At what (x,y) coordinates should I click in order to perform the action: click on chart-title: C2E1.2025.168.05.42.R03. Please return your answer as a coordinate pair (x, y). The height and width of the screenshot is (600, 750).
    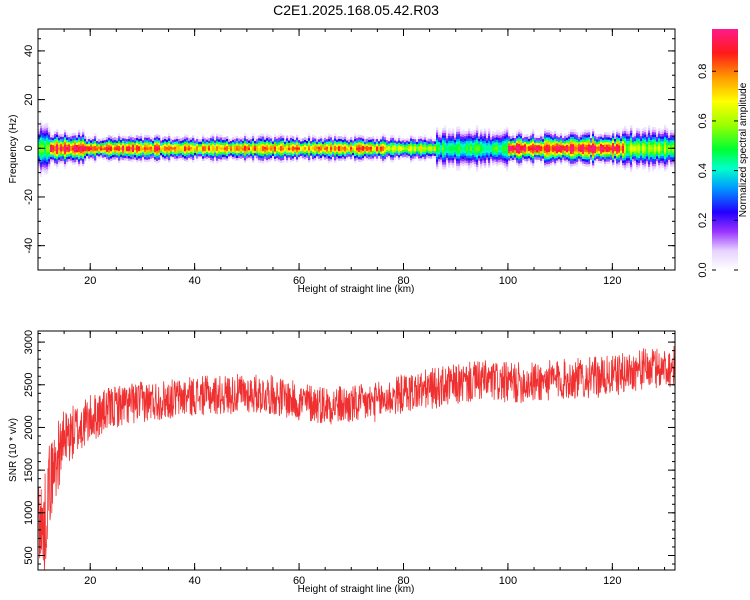
    Looking at the image, I should click on (356, 10).